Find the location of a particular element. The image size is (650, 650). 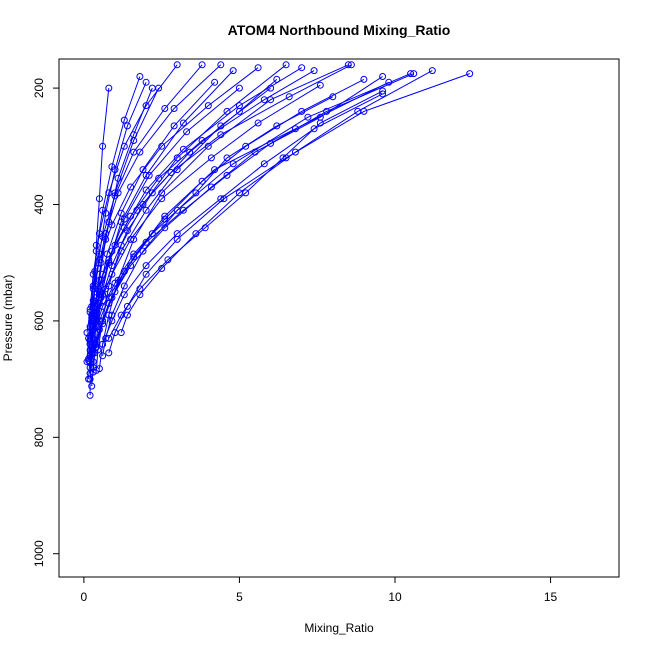

y-tick-label: 800 is located at coordinates (39, 437).